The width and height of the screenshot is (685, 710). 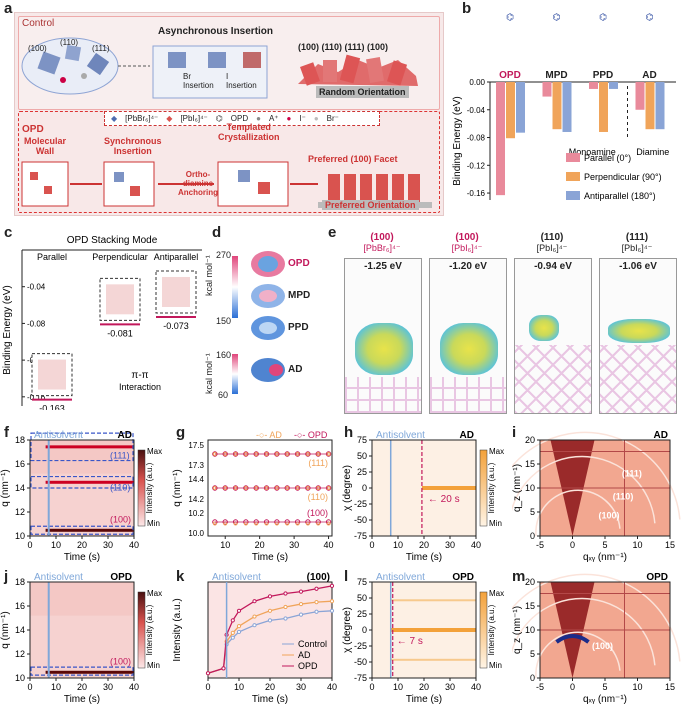 I want to click on k-legend-label: Control, so click(x=312, y=644).